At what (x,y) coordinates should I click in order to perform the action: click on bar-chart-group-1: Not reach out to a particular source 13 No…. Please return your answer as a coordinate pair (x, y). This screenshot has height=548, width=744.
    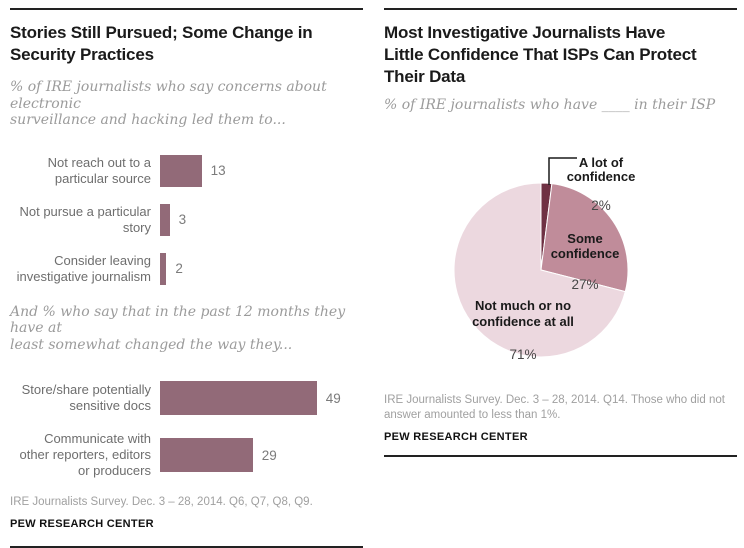
    Looking at the image, I should click on (186, 219).